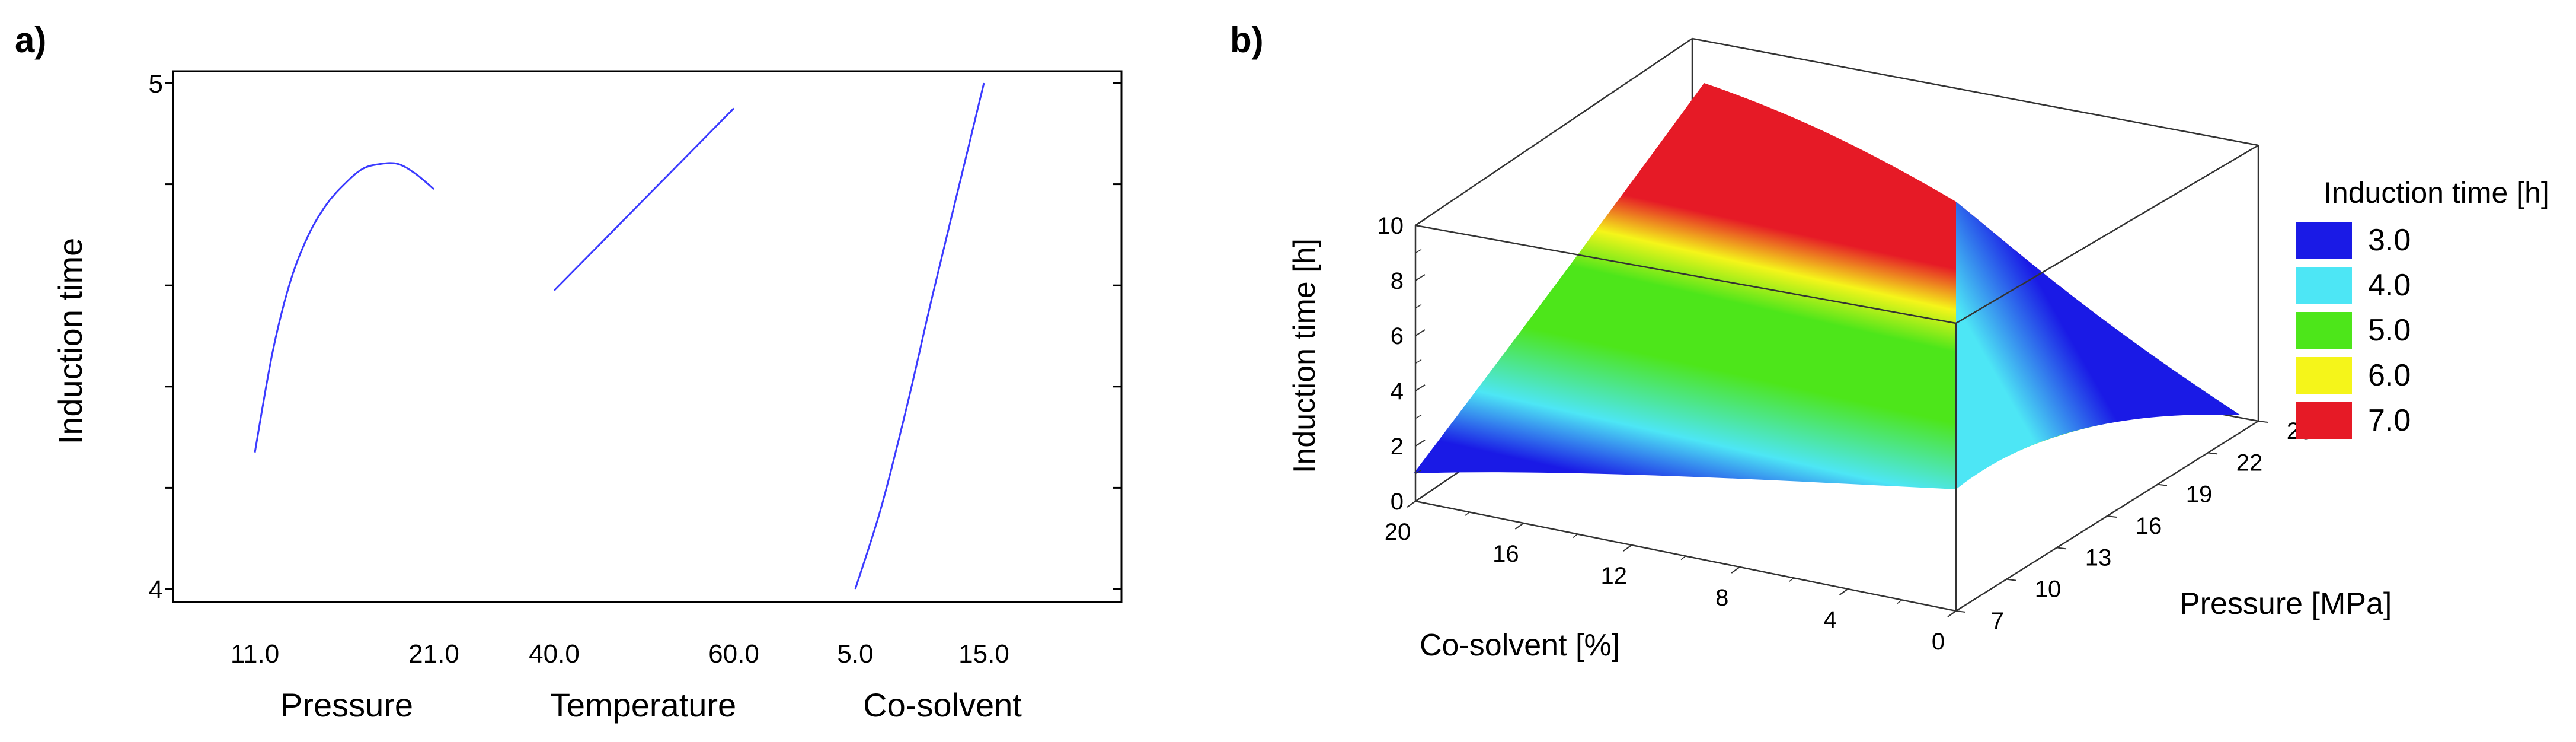  I want to click on x-tick-label: 12, so click(1614, 576).